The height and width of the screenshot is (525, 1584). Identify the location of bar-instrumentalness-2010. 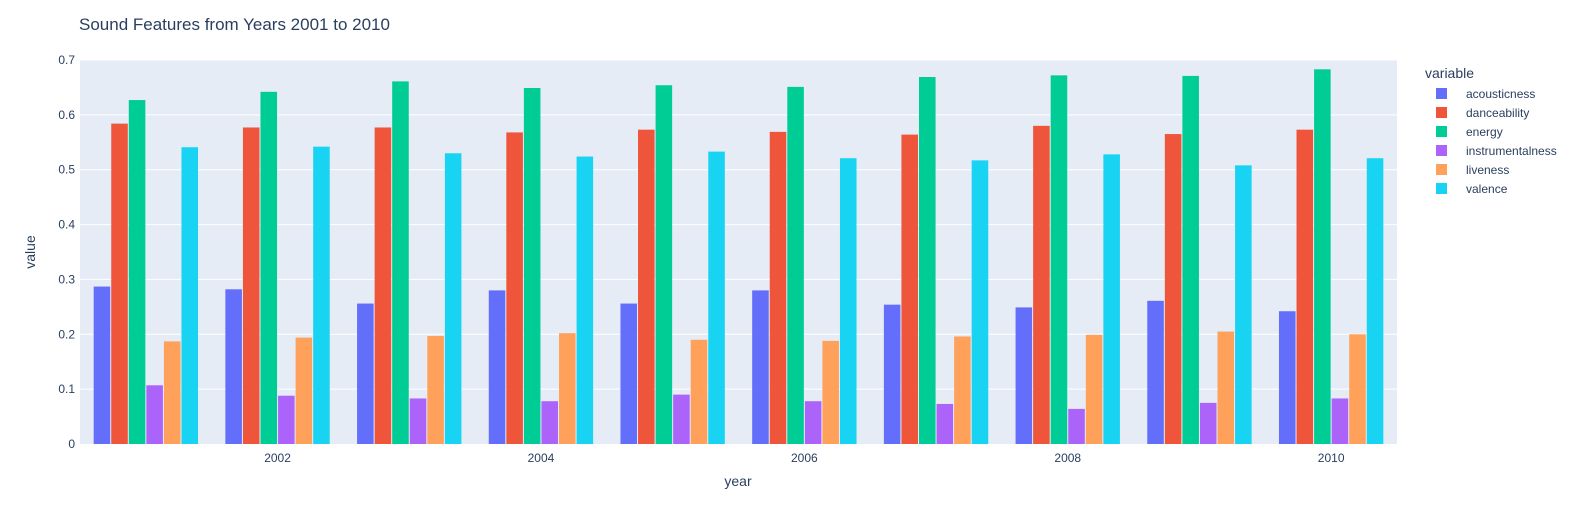
(1340, 421).